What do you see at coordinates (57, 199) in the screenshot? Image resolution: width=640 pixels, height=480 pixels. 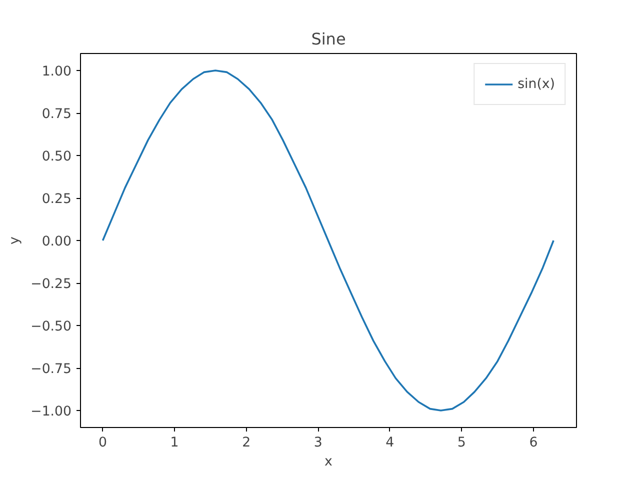 I see `y-tick-label: 0.25` at bounding box center [57, 199].